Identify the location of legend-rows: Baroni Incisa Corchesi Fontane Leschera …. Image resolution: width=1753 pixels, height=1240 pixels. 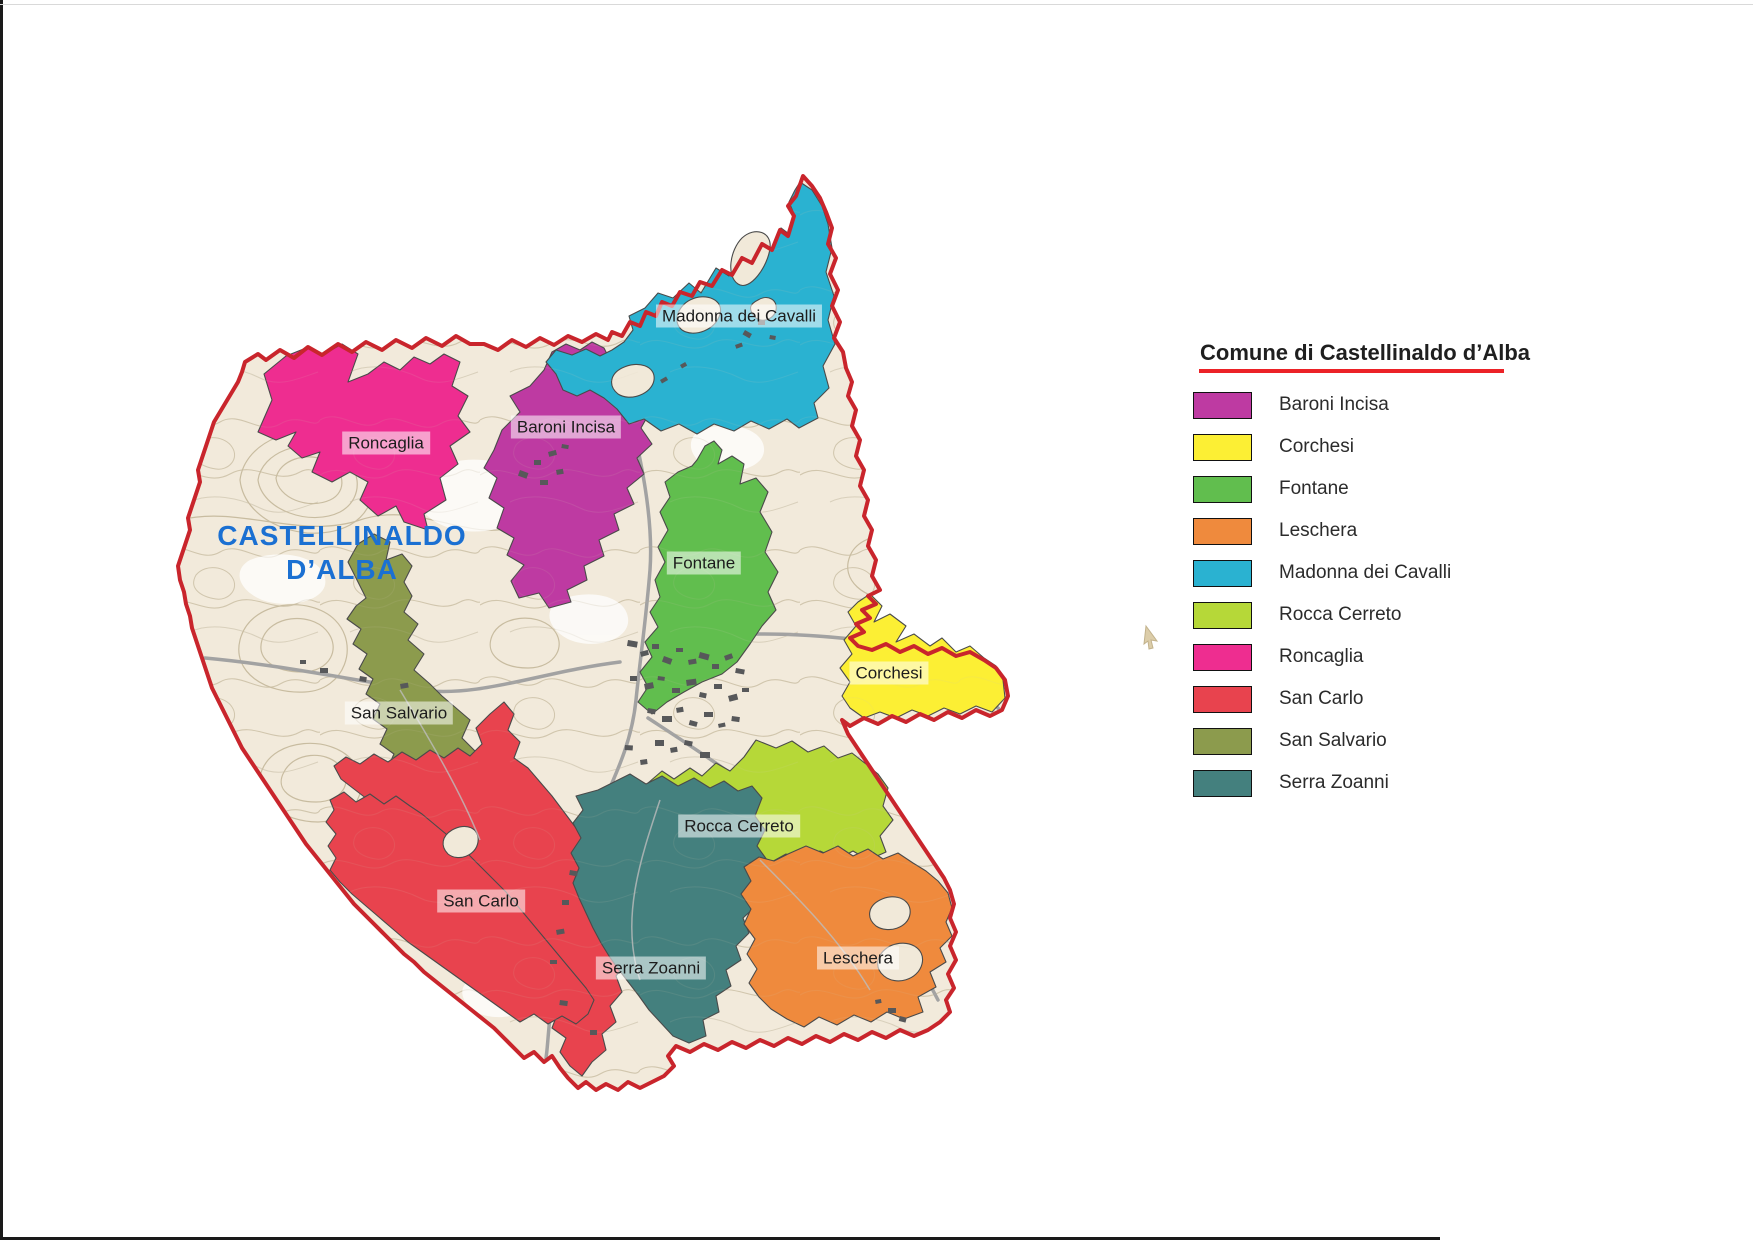
(1361, 594).